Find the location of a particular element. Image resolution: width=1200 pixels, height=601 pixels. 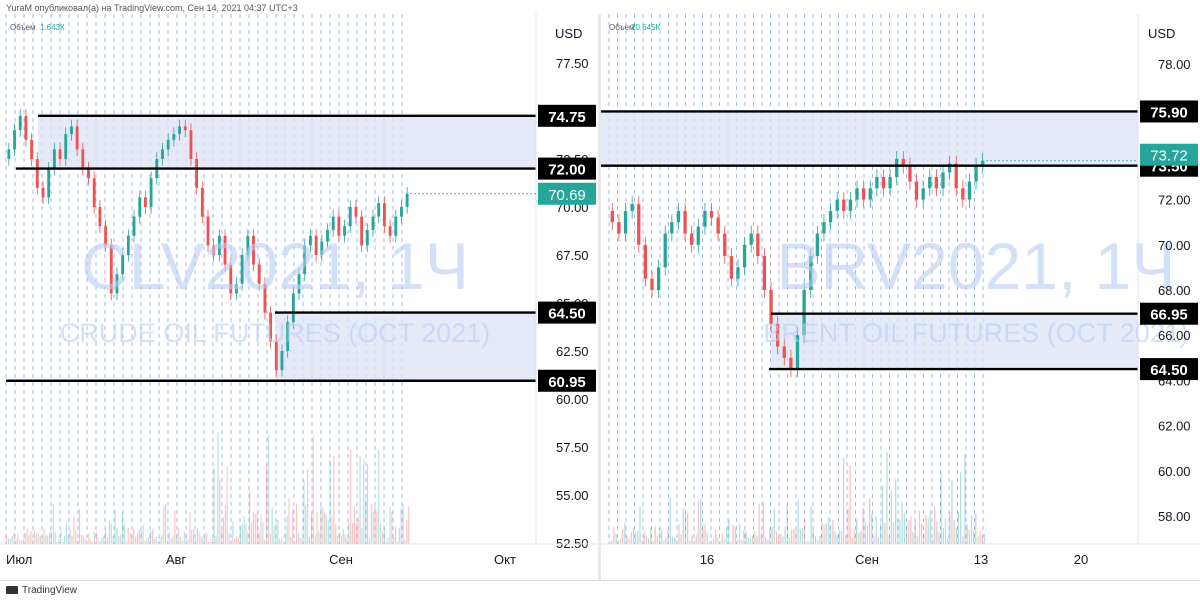

panel-divider is located at coordinates (599, 297).